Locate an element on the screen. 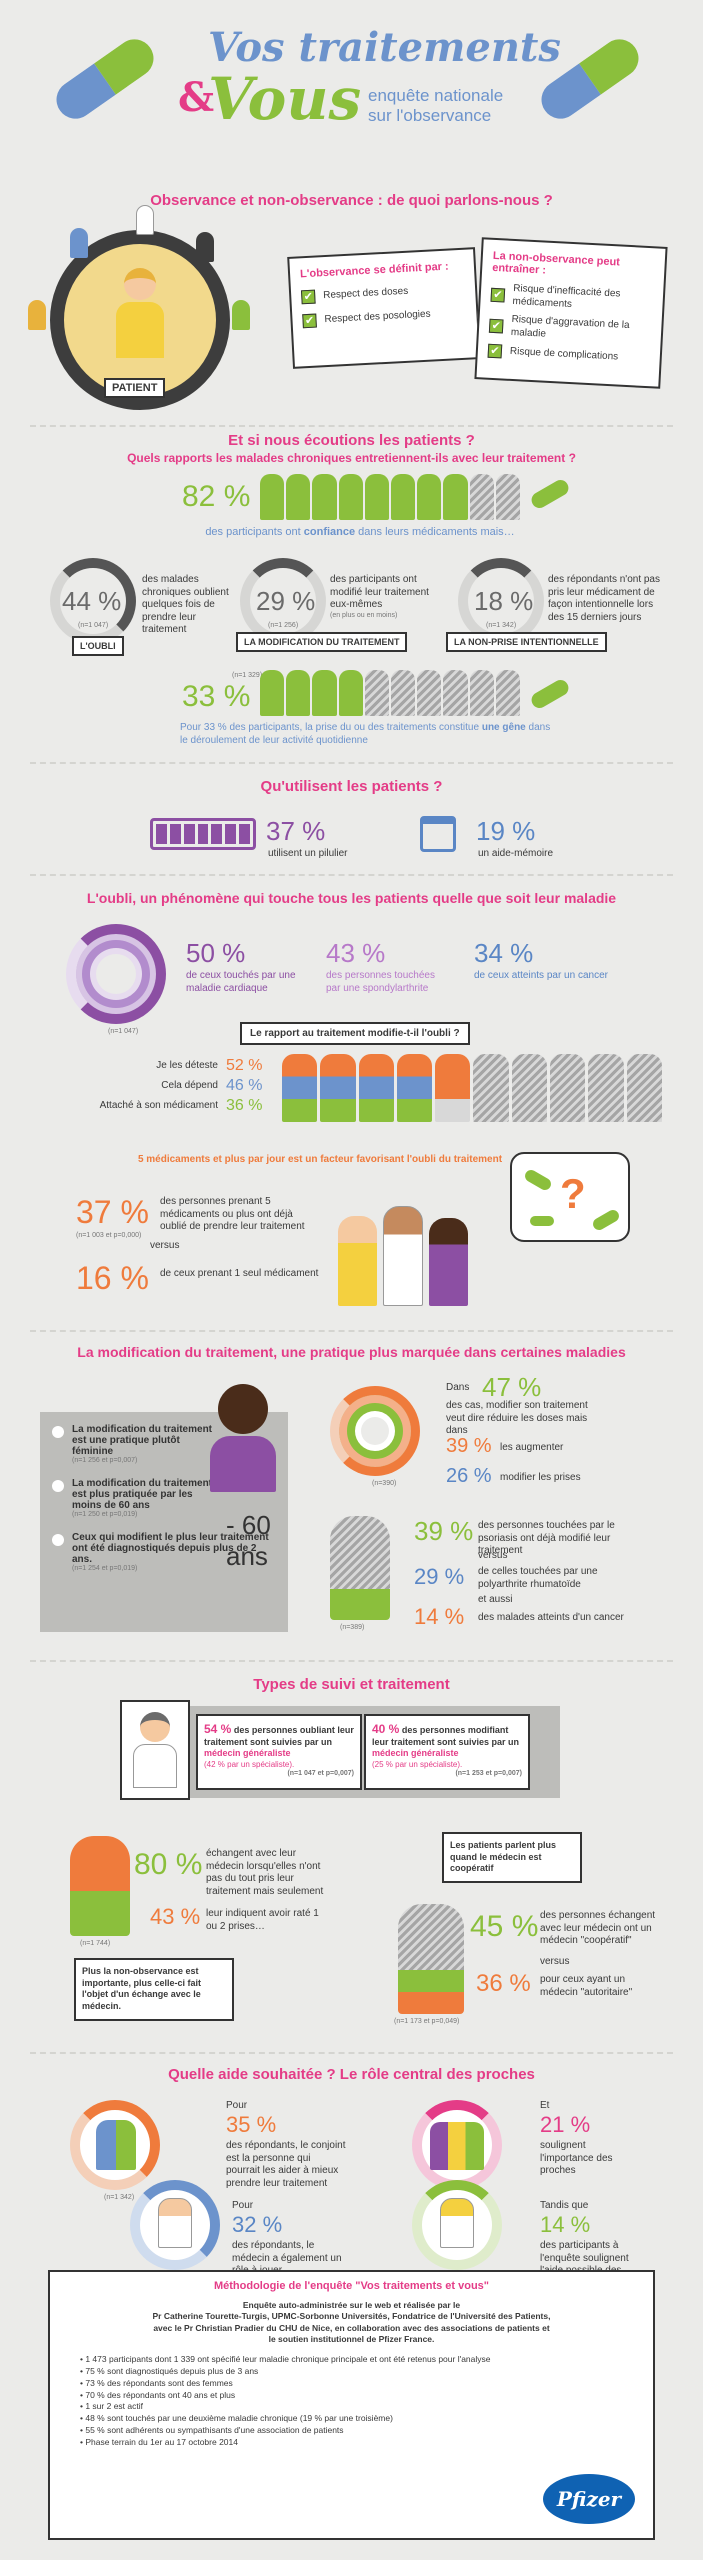 The width and height of the screenshot is (703, 2560). gene-n: (n=1 329) is located at coordinates (247, 675).